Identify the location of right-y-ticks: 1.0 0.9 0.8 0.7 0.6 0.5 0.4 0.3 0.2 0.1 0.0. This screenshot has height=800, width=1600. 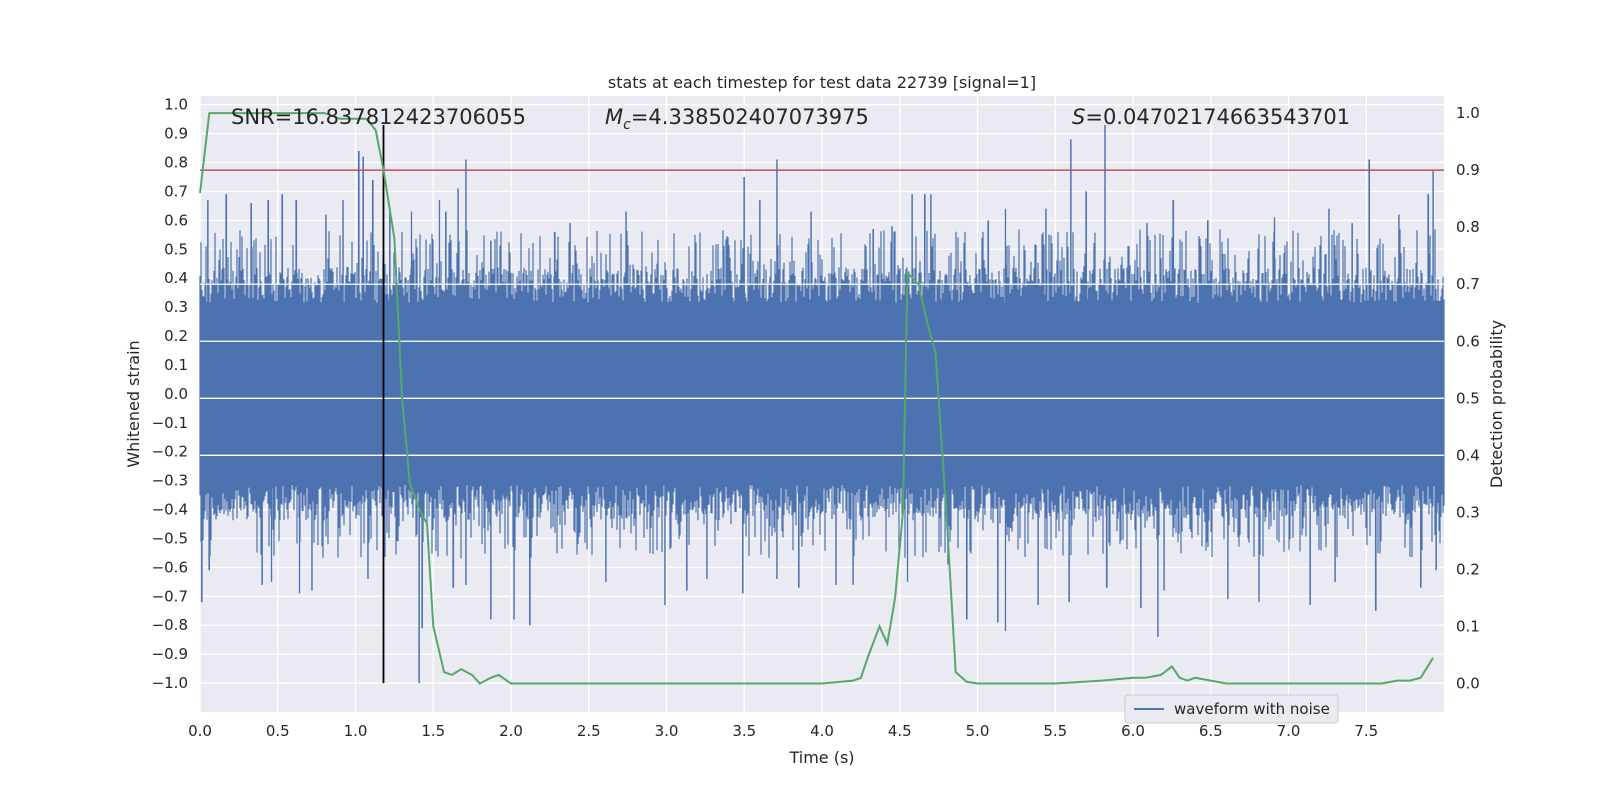
(1468, 398).